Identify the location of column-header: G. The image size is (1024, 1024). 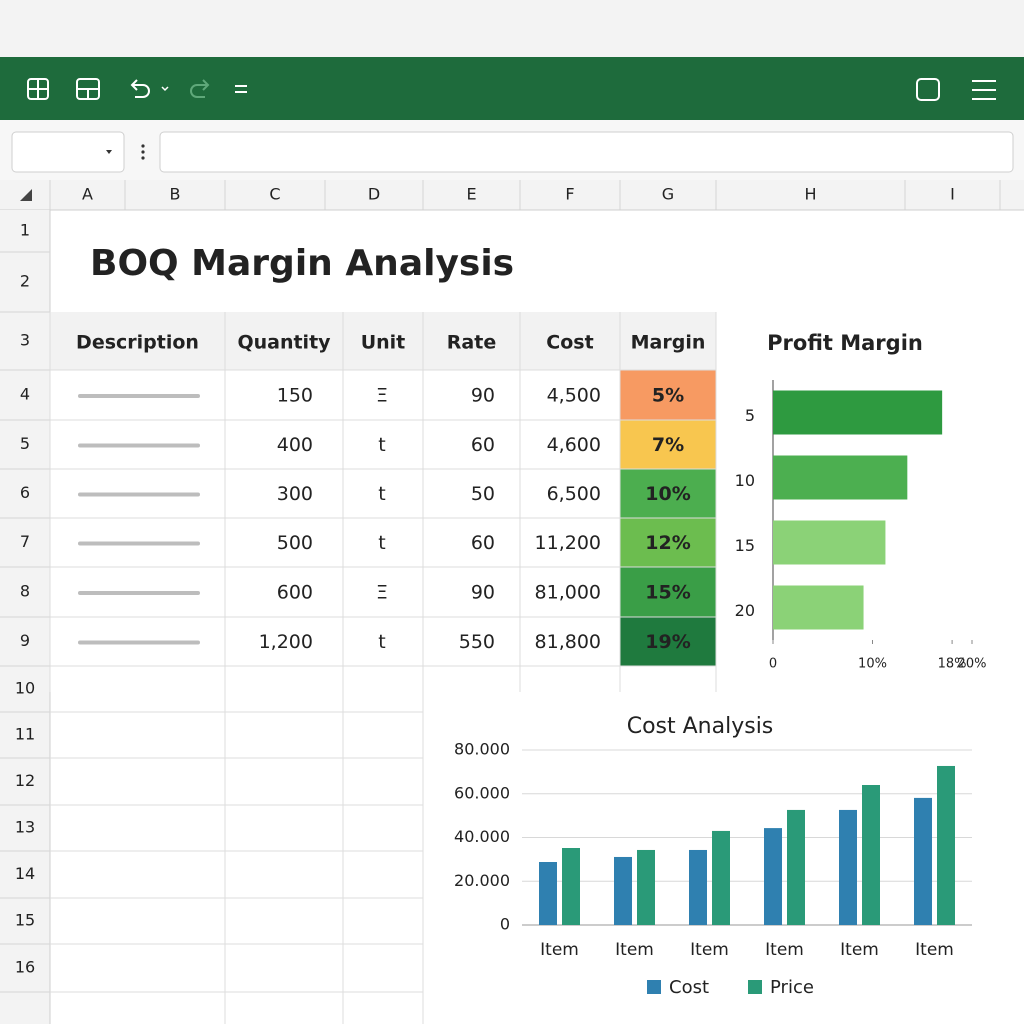
(668, 194).